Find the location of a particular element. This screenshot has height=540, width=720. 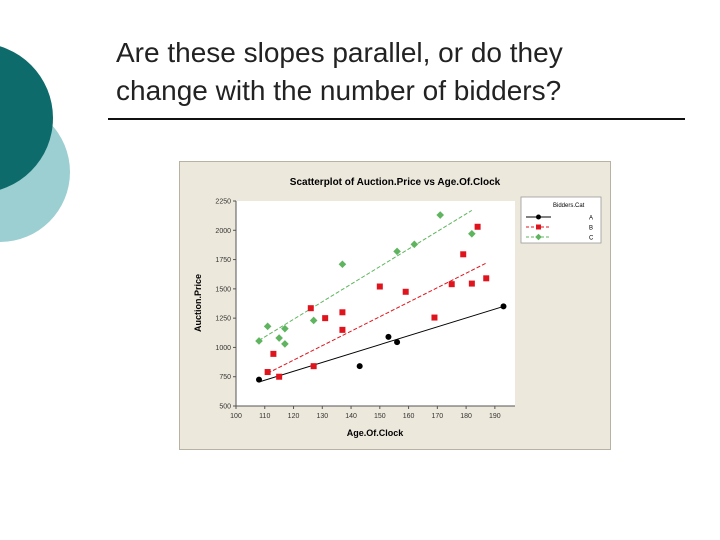

x-tick-label: 100 is located at coordinates (236, 416).